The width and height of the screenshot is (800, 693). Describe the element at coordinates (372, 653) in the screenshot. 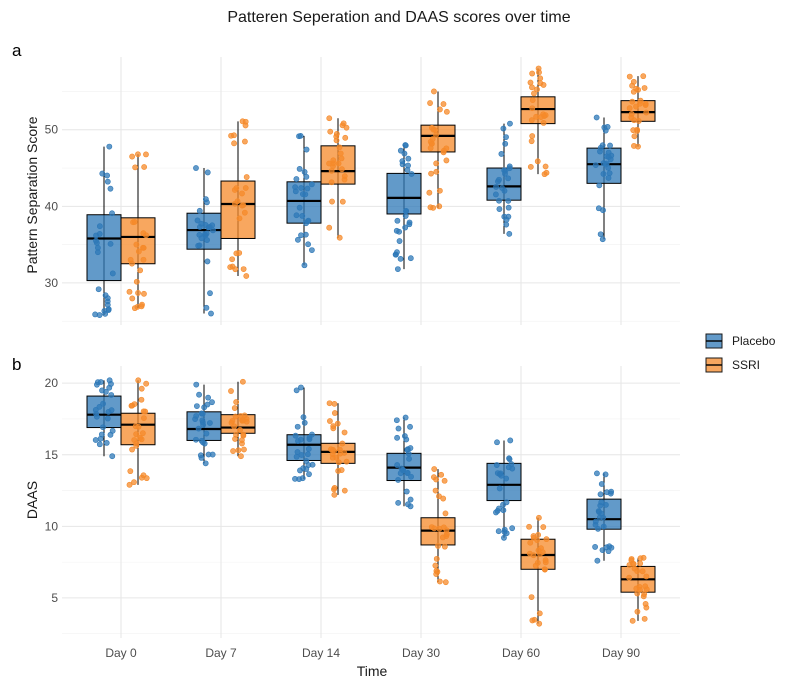

I see `x-axis-ticks: Day 0 Day 7 Day 14 Day 30 Day 60 Day 90` at that location.